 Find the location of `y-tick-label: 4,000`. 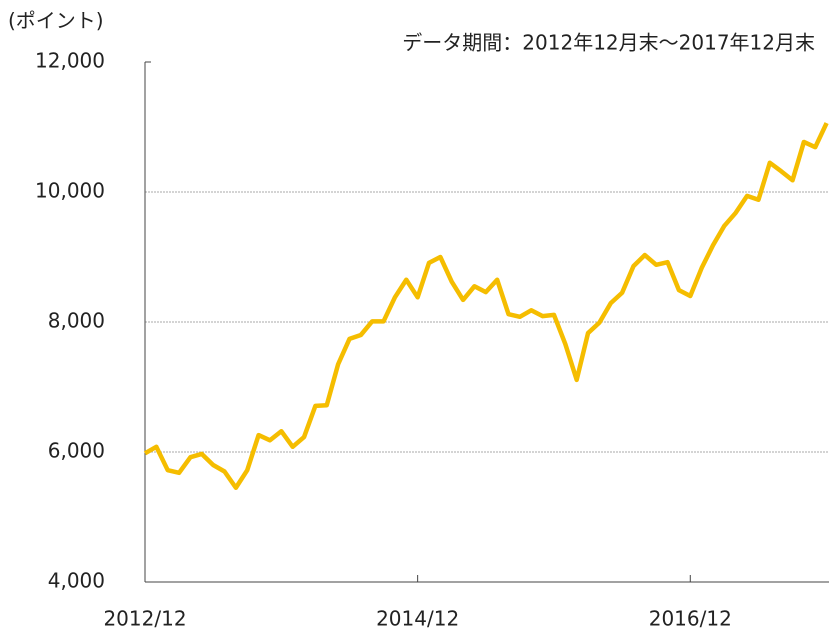

y-tick-label: 4,000 is located at coordinates (76, 581).